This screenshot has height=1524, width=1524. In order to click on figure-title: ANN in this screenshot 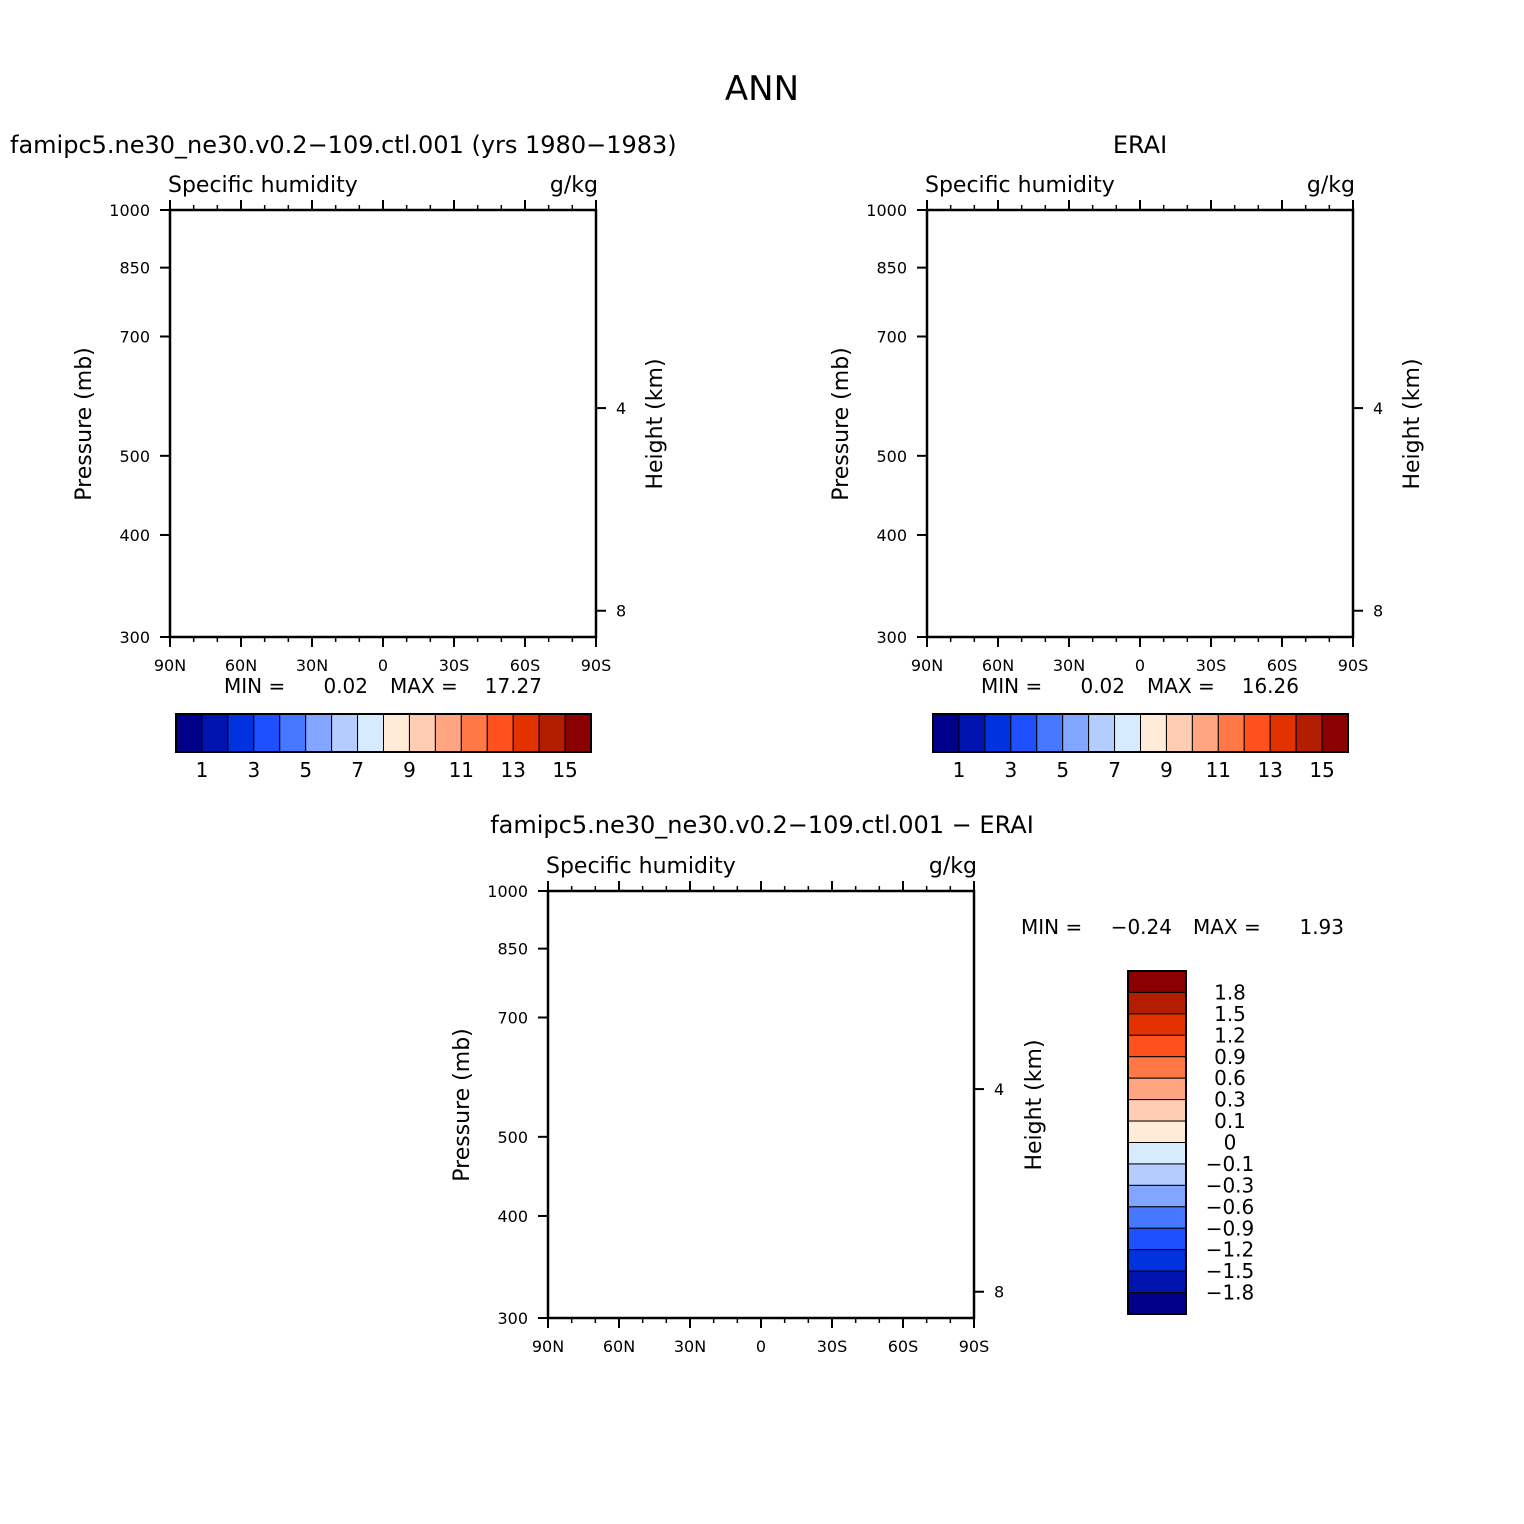, I will do `click(762, 89)`.